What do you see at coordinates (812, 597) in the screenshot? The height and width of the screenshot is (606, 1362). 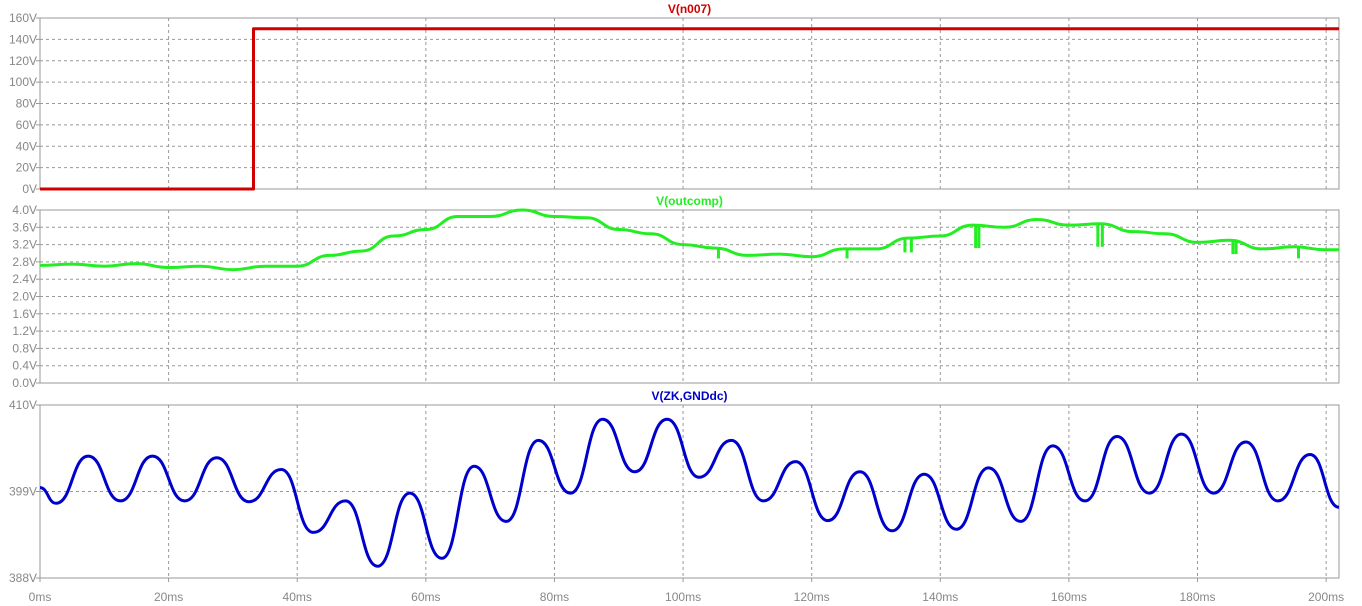 I see `x-tick-label: 120ms` at bounding box center [812, 597].